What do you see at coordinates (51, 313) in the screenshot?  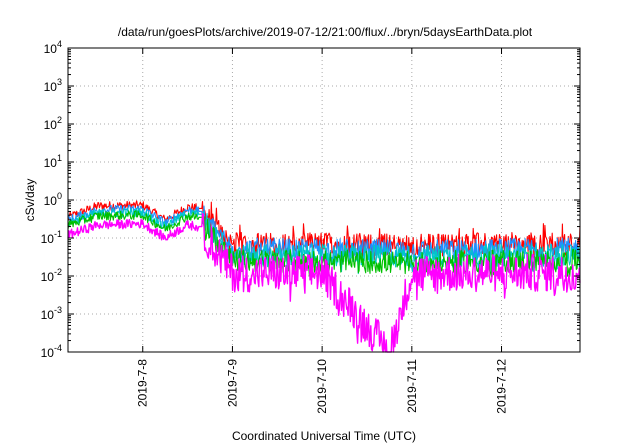 I see `y-tick-label: 10⁻³` at bounding box center [51, 313].